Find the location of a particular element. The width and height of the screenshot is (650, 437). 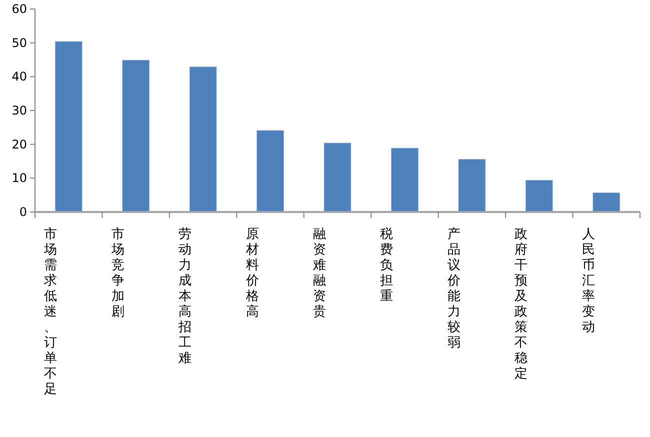

y-tick-label: 30 is located at coordinates (19, 111).